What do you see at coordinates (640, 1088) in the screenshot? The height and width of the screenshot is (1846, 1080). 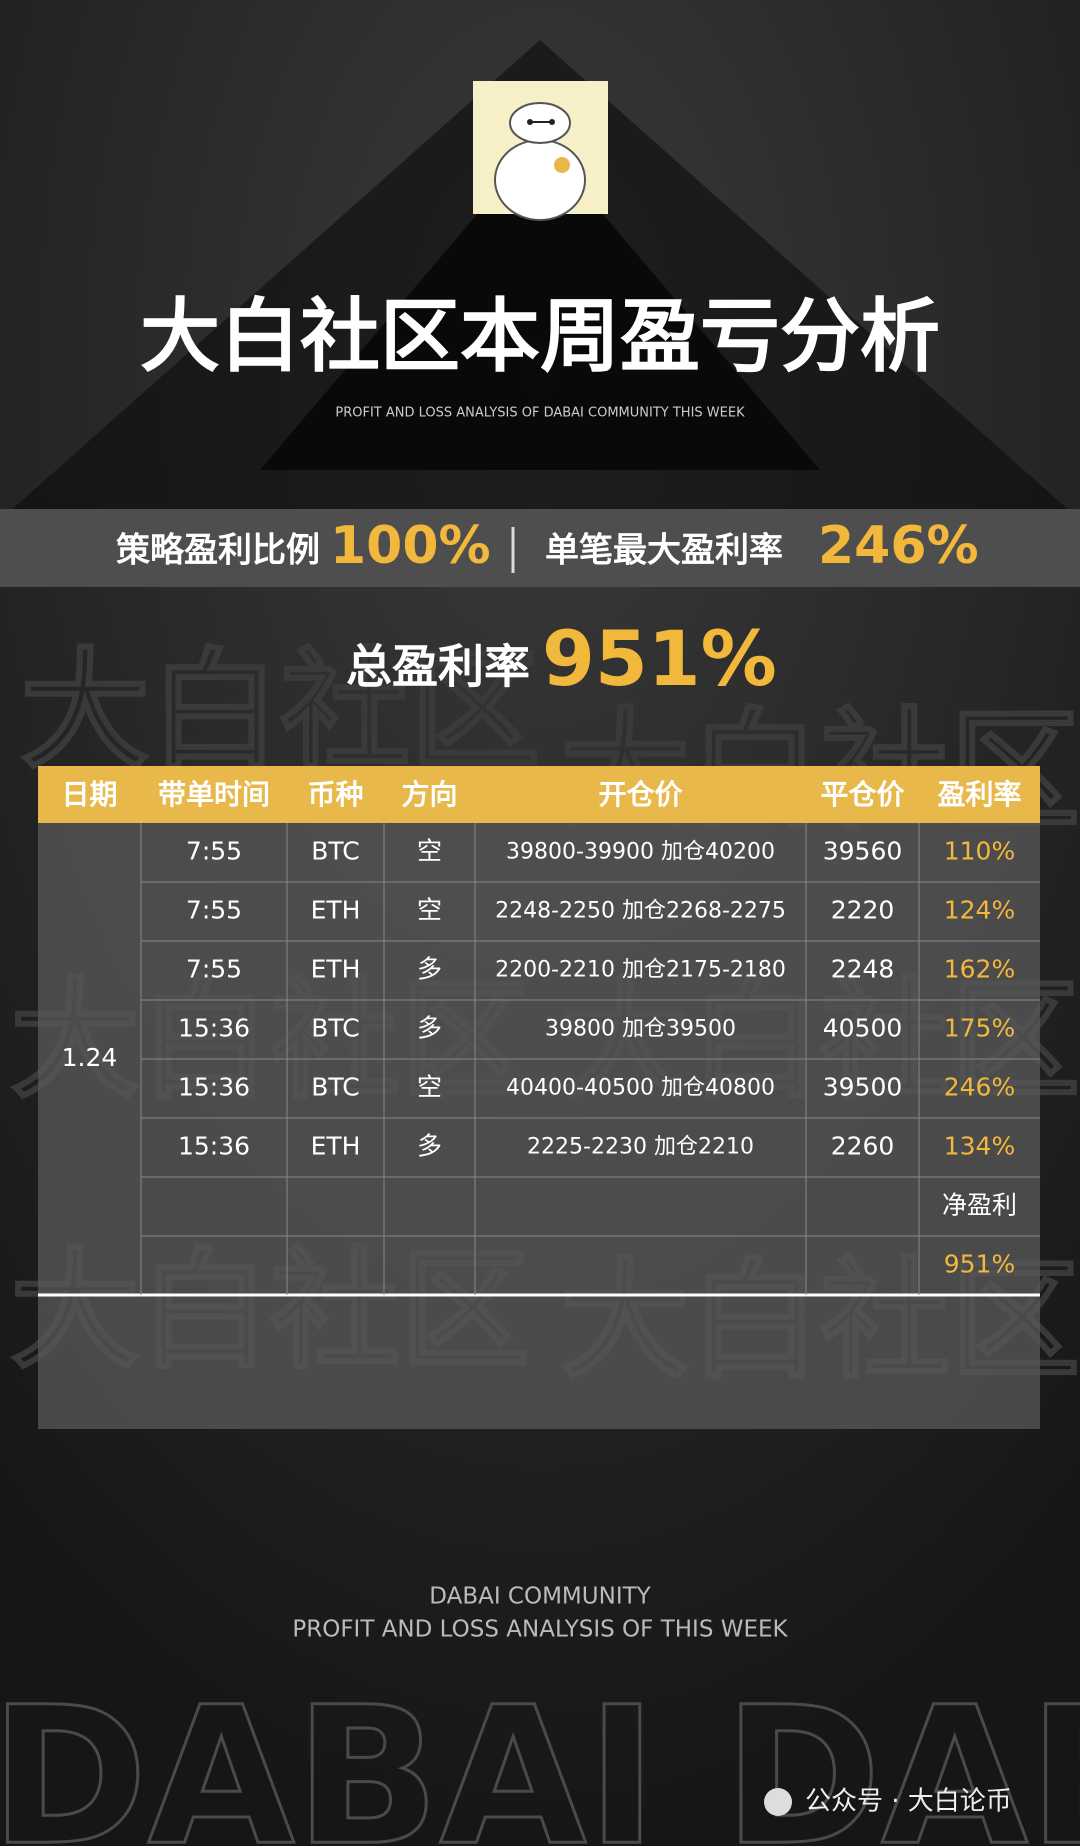 I see `cell: 40400-40500 加仓40800` at bounding box center [640, 1088].